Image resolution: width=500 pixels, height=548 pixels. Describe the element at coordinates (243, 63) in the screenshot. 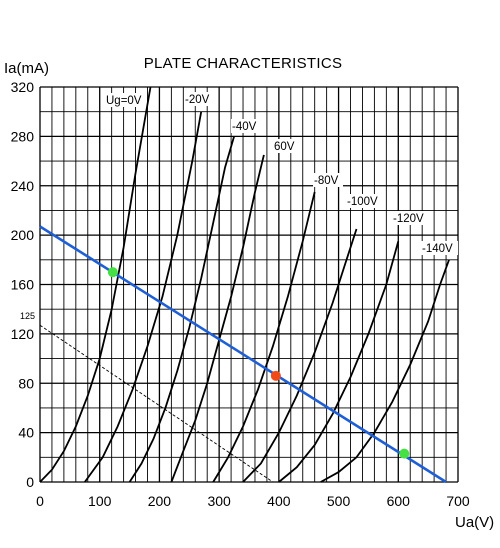

I see `chart-title: PLATE CHARACTERISTICS` at that location.